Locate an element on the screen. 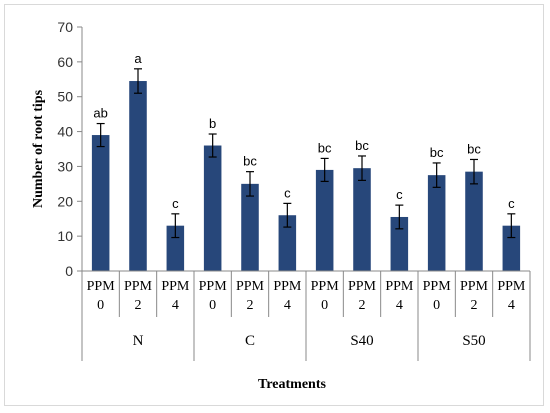  significance-label: a is located at coordinates (138, 58).